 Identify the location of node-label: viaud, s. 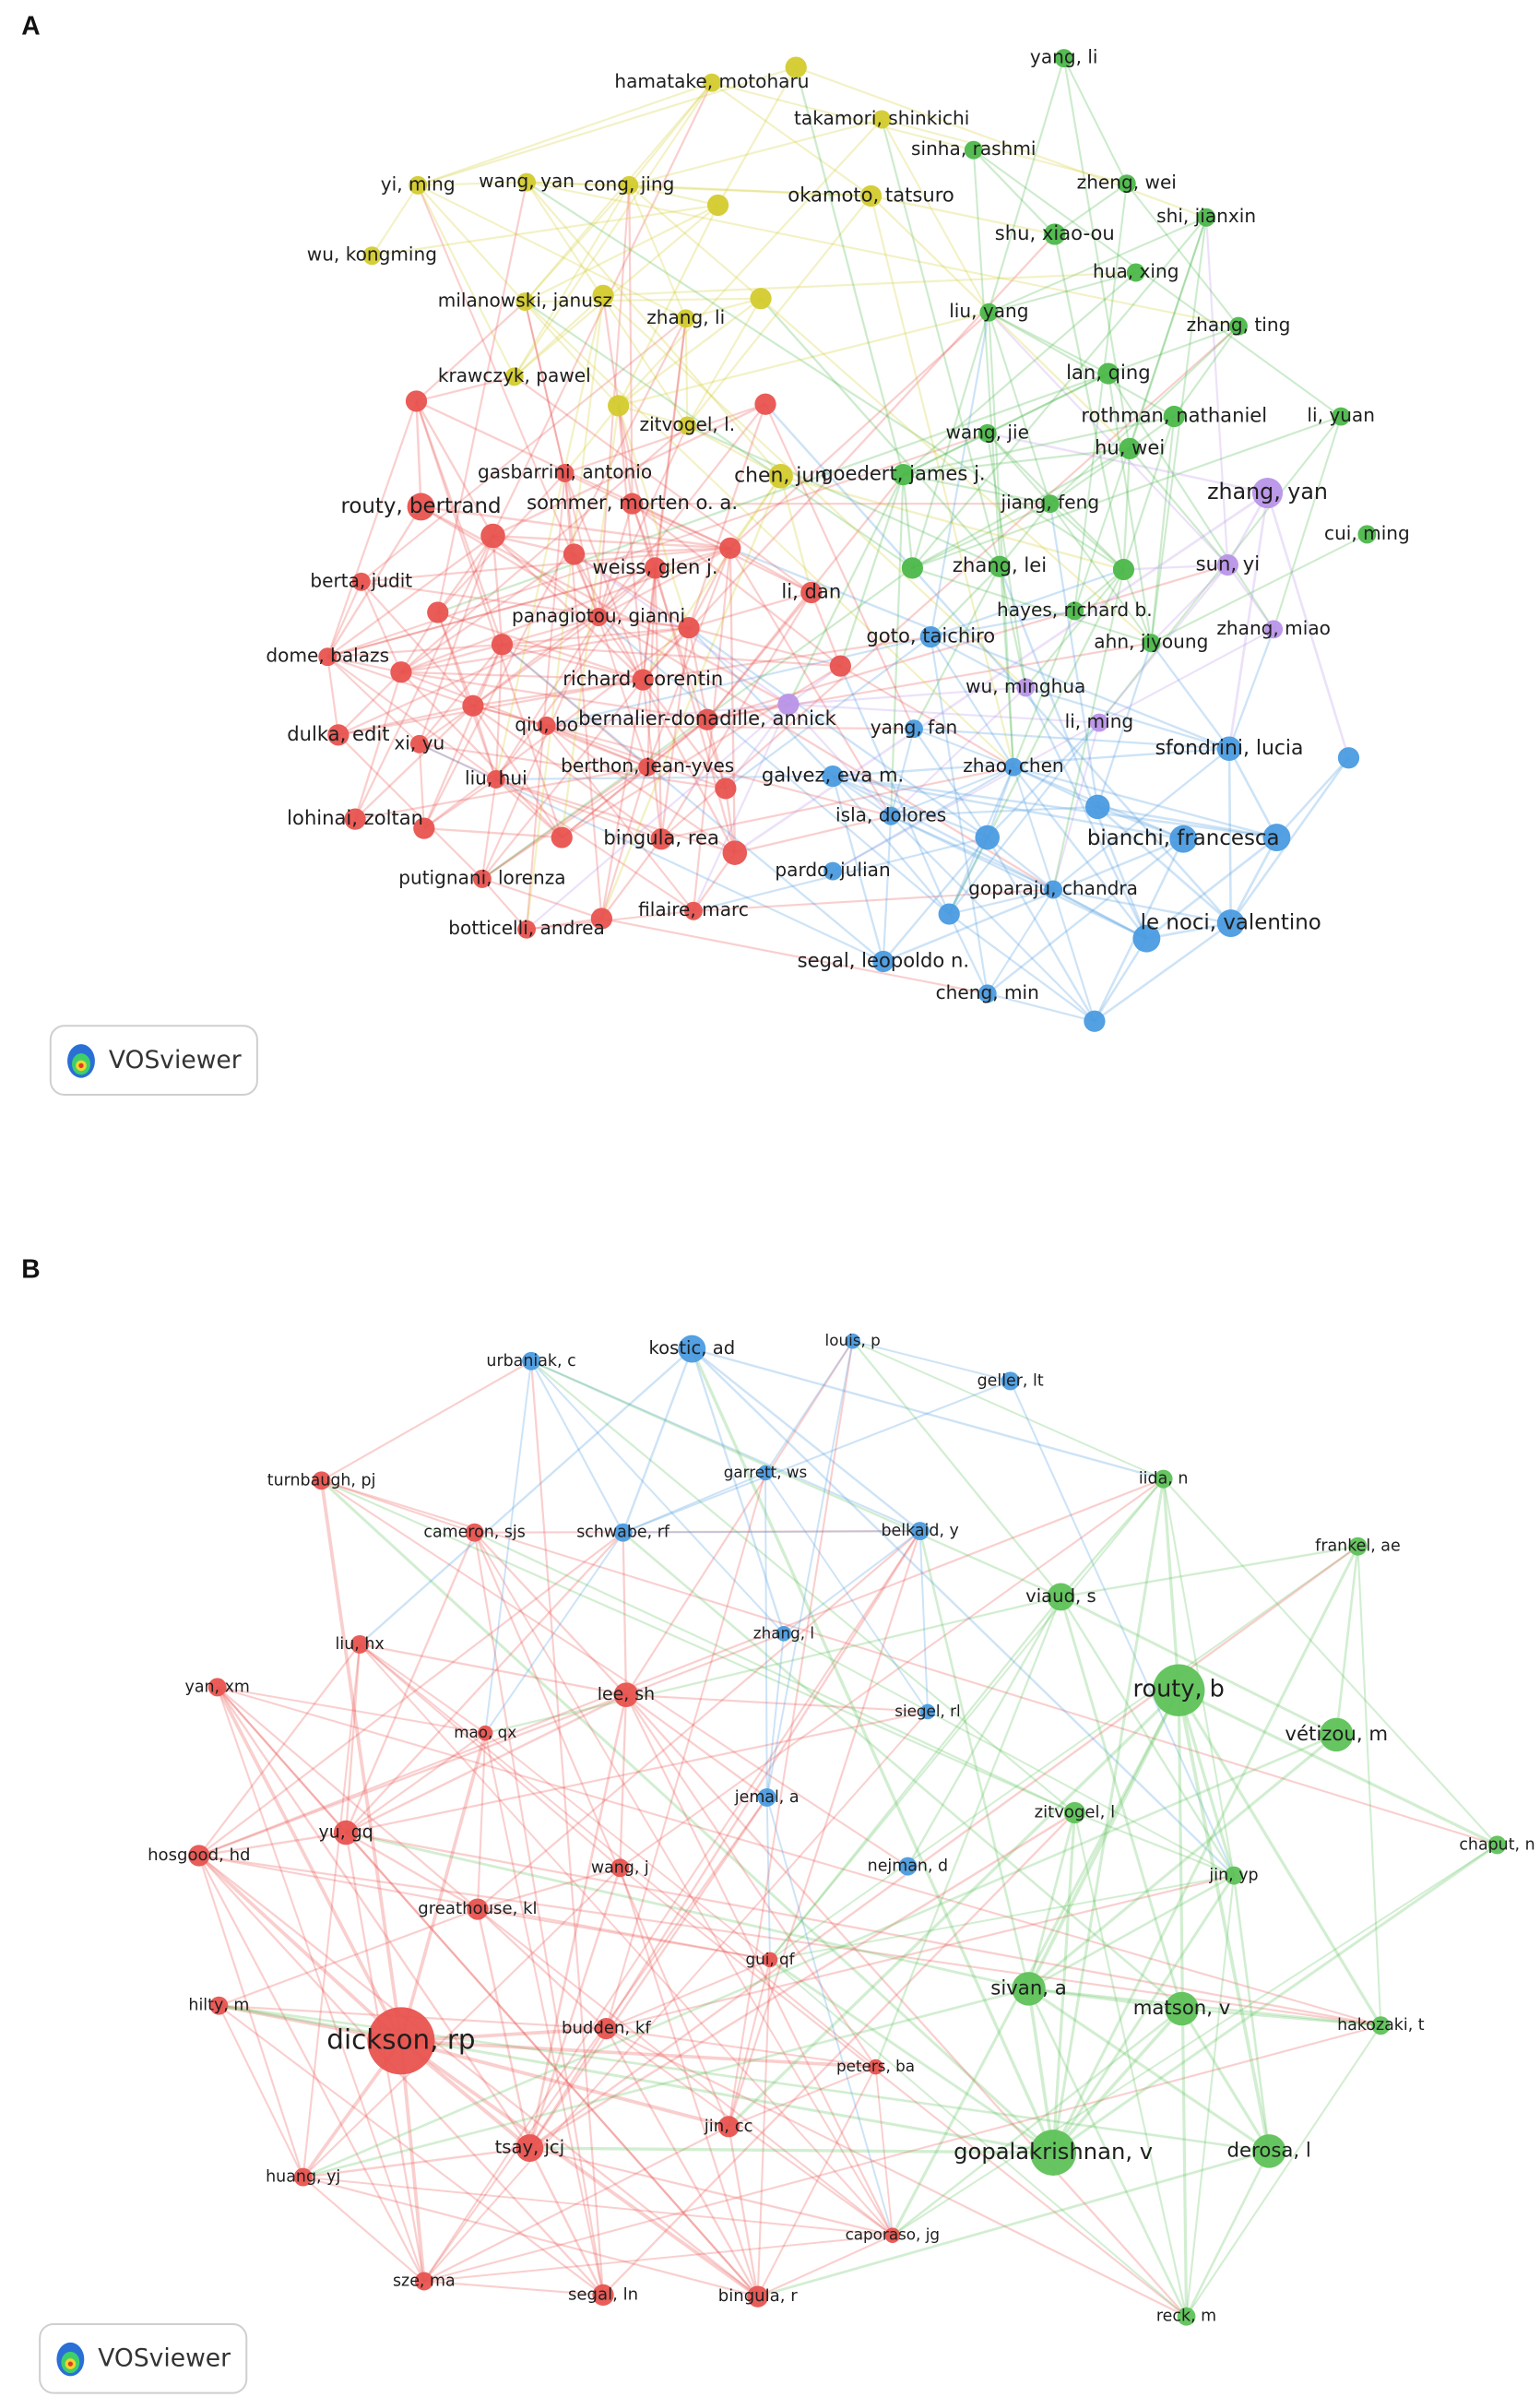
(1060, 1596).